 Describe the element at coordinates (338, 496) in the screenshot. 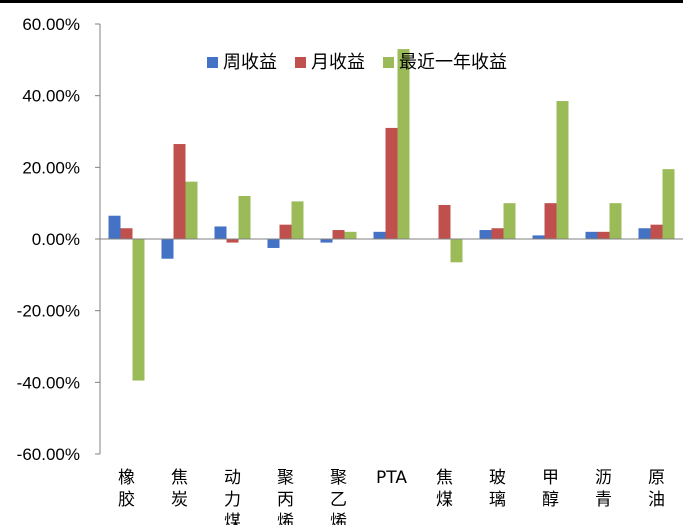

I see `x-category-label: 聚乙烯` at that location.